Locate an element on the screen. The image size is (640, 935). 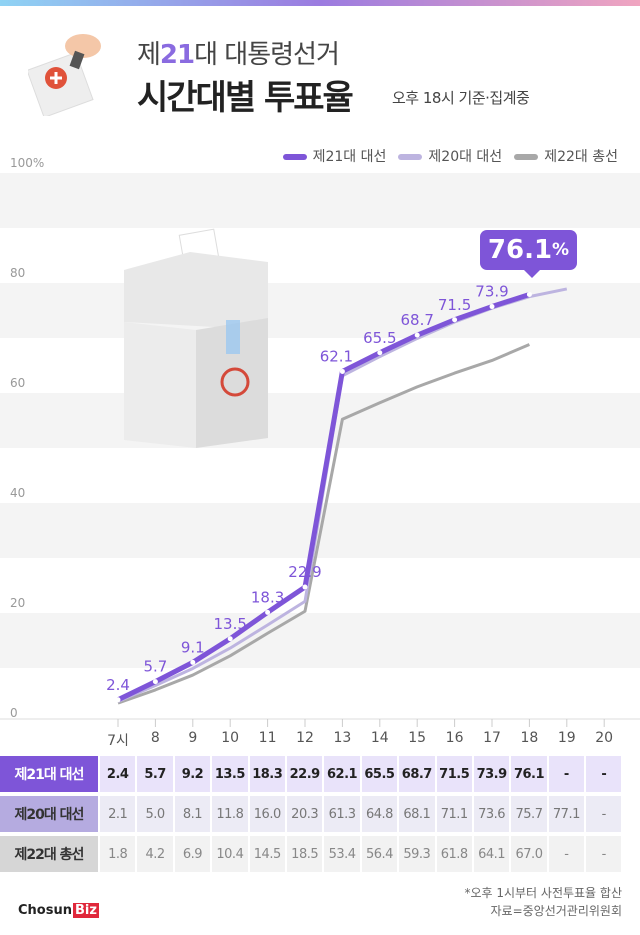
point-label: 18.3 is located at coordinates (267, 597).